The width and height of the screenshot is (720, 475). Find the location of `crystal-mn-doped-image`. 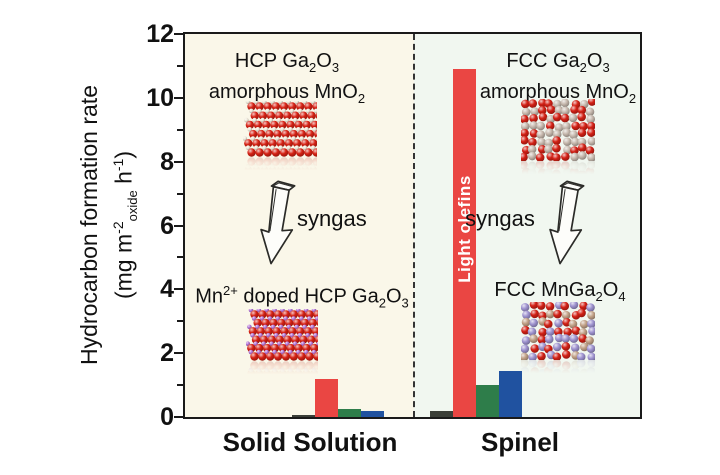

crystal-mn-doped-image is located at coordinates (282, 342).